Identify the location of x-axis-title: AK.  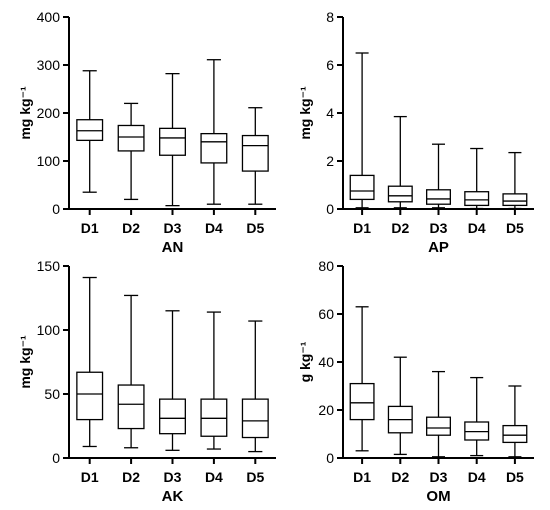
(173, 496).